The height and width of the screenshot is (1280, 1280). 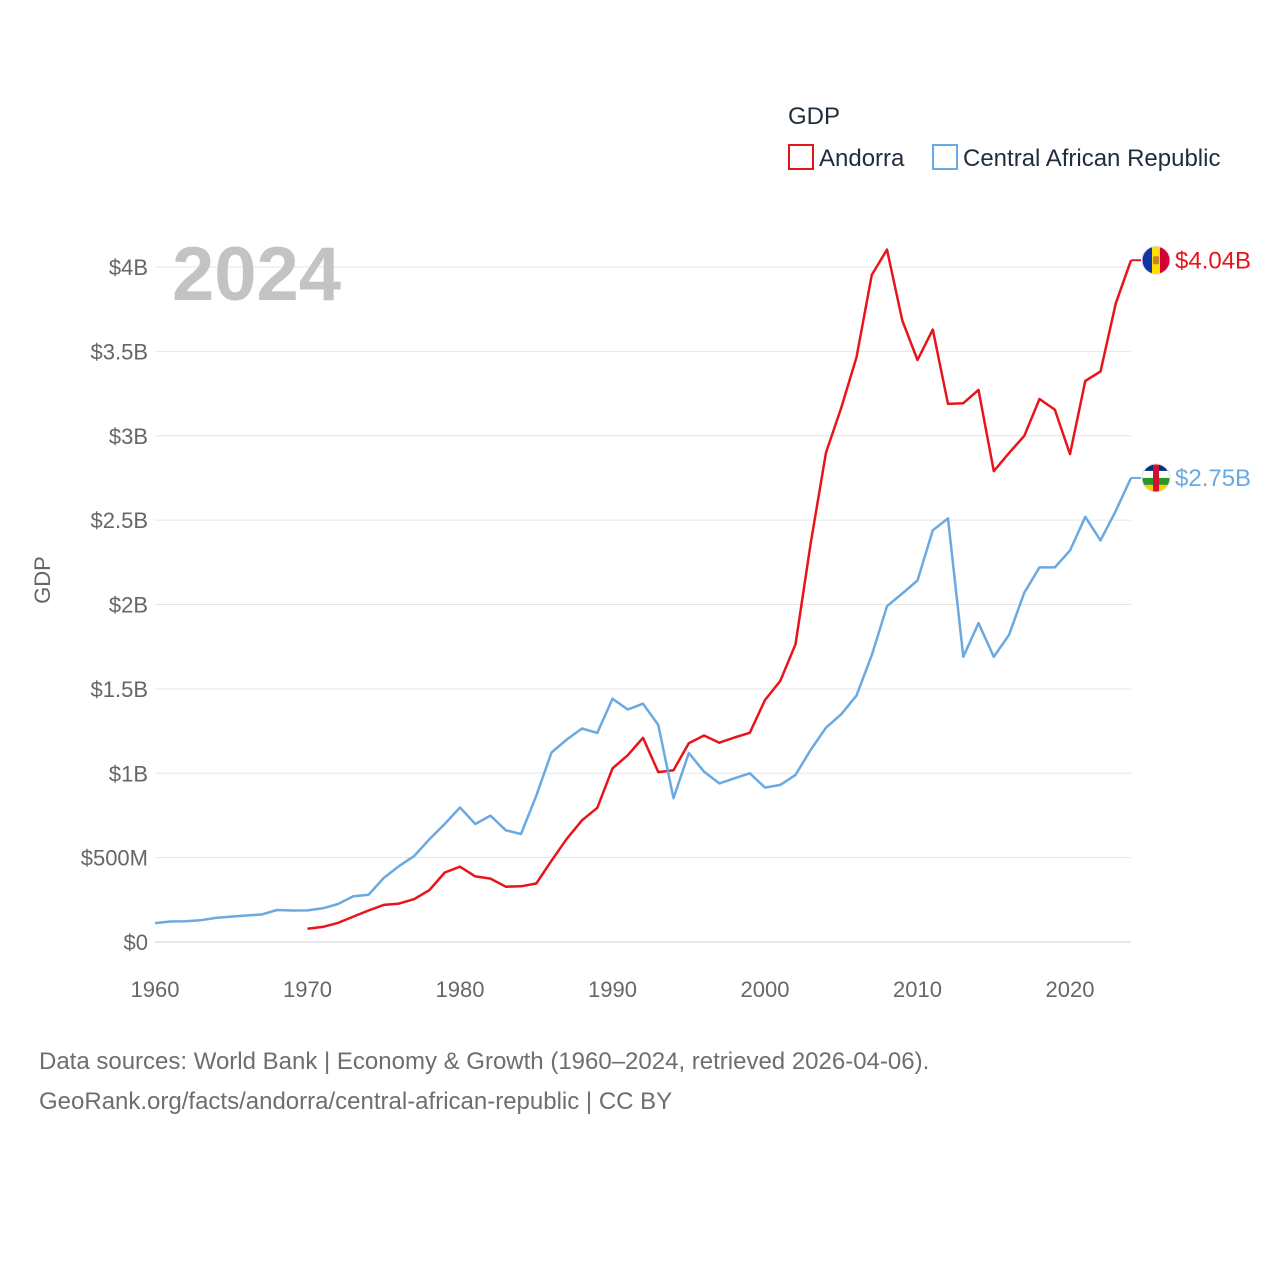 What do you see at coordinates (128, 267) in the screenshot?
I see `y-tick-label: $4B` at bounding box center [128, 267].